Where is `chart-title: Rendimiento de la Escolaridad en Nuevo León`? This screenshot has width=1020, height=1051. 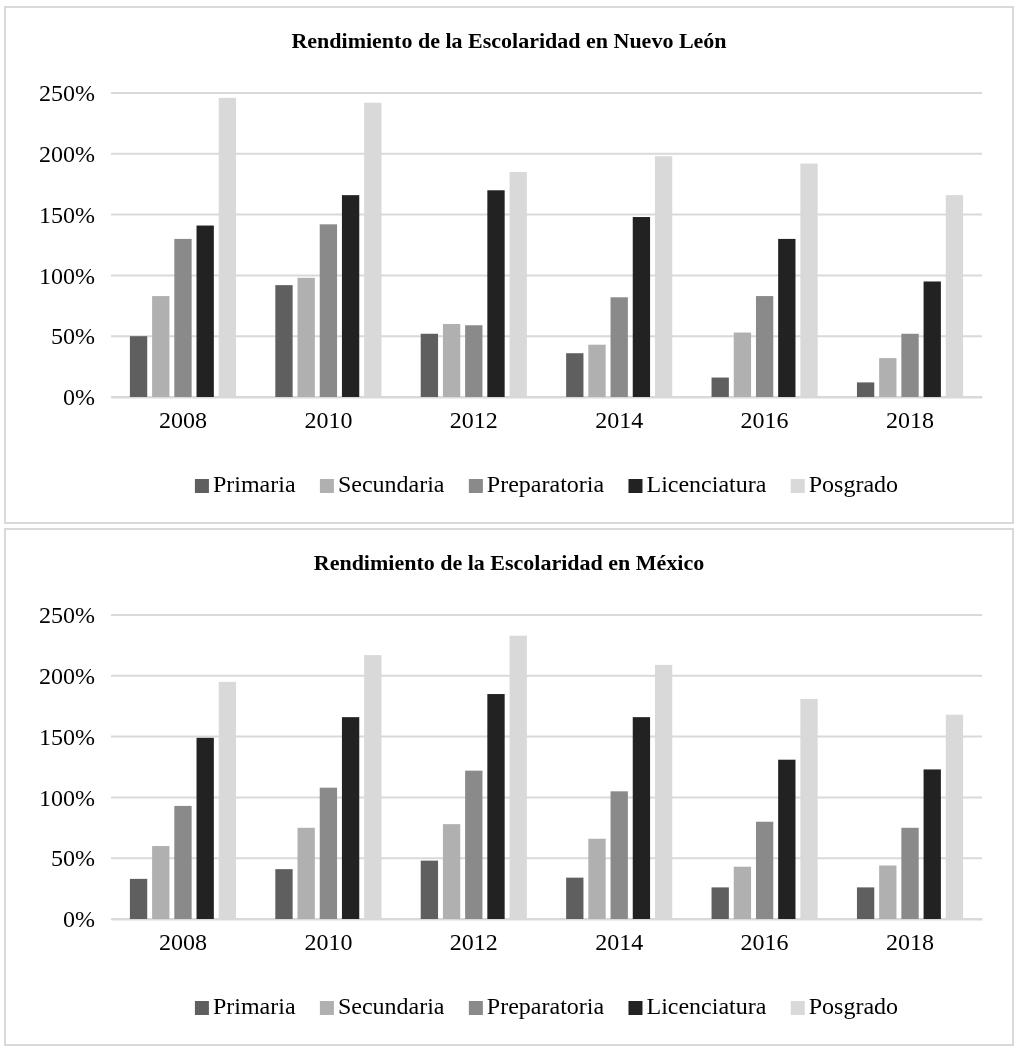
chart-title: Rendimiento de la Escolaridad en Nuevo León is located at coordinates (509, 40).